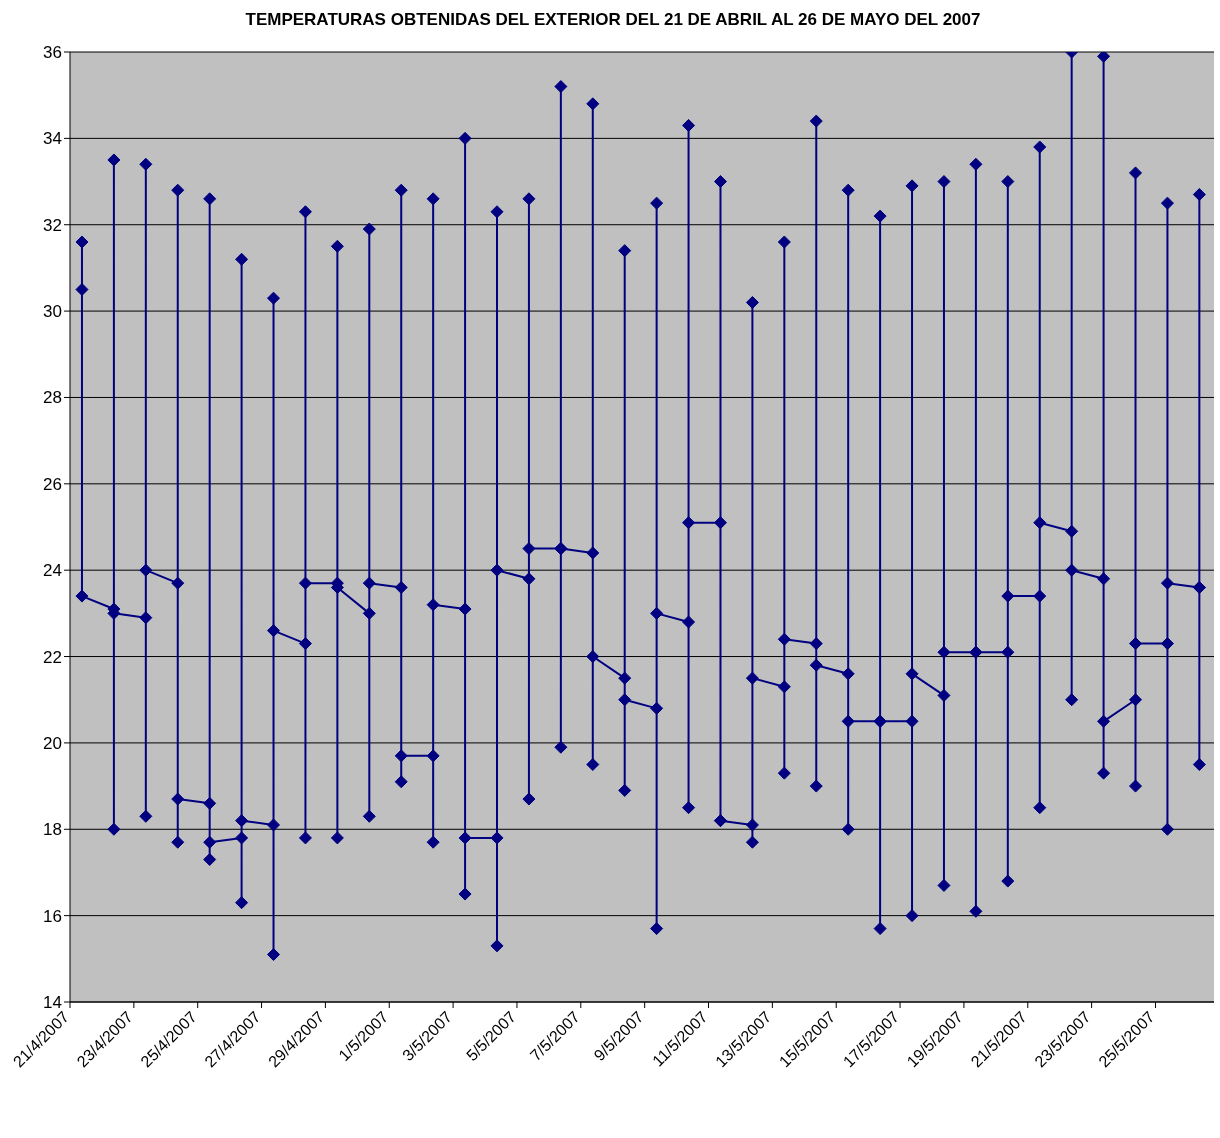 The width and height of the screenshot is (1220, 1138). Describe the element at coordinates (52, 571) in the screenshot. I see `y-tick-label: 24` at that location.